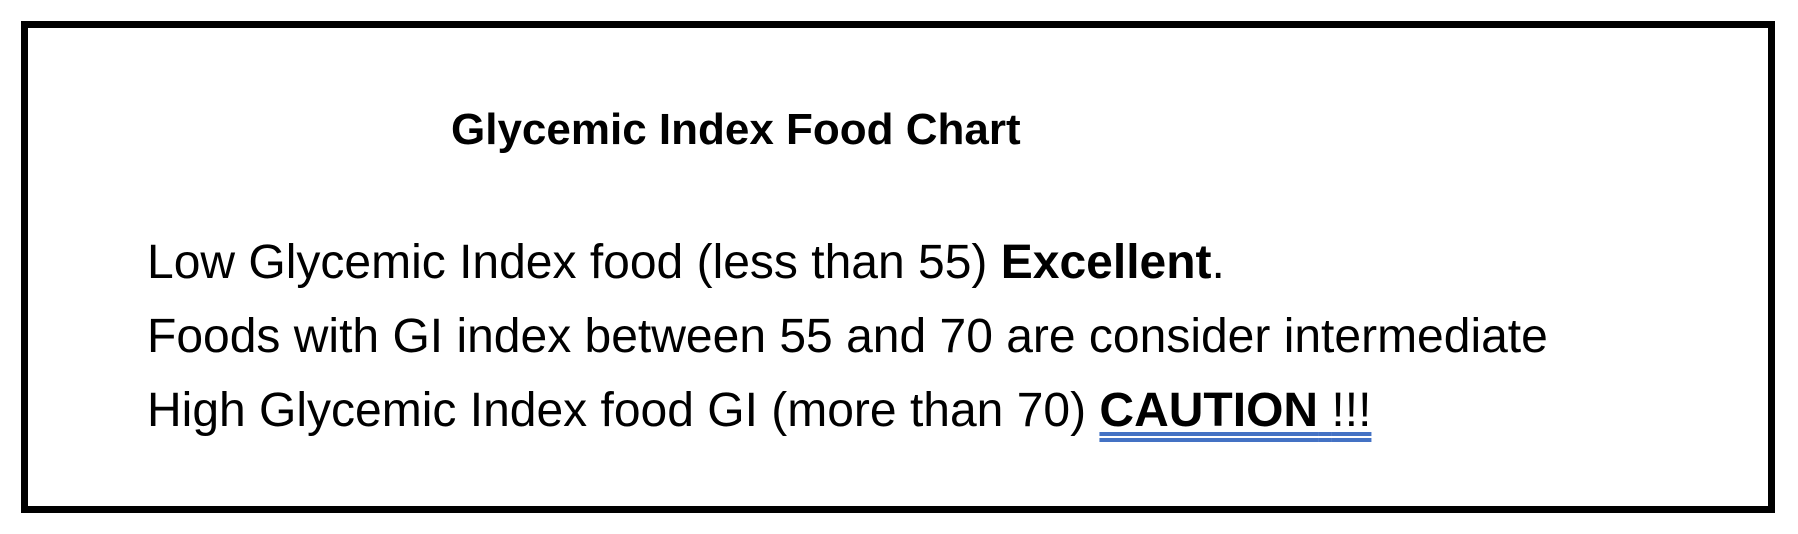 The image size is (1798, 534). Describe the element at coordinates (567, 262) in the screenshot. I see `line-text: Low Glycemic Index food (less than 55)` at that location.